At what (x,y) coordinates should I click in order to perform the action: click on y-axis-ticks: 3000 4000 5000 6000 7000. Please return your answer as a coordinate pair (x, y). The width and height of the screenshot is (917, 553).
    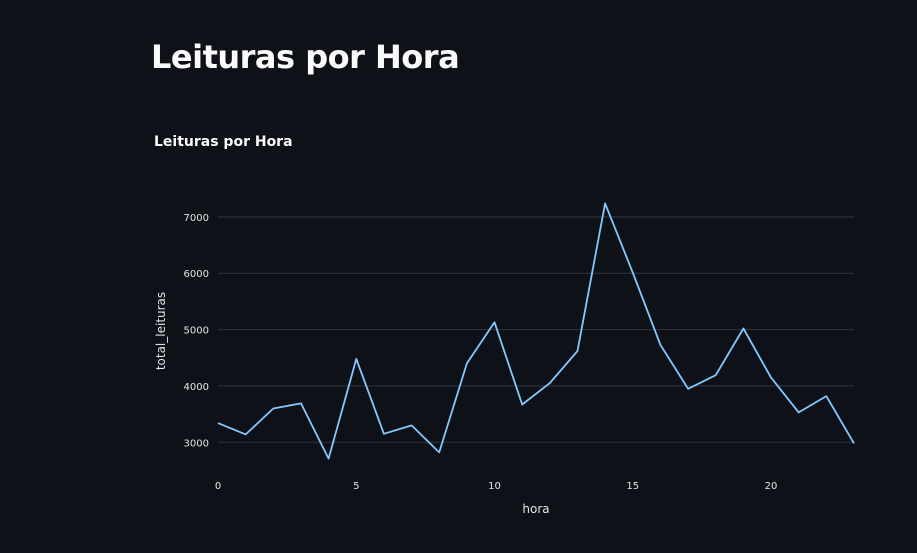
    Looking at the image, I should click on (196, 331).